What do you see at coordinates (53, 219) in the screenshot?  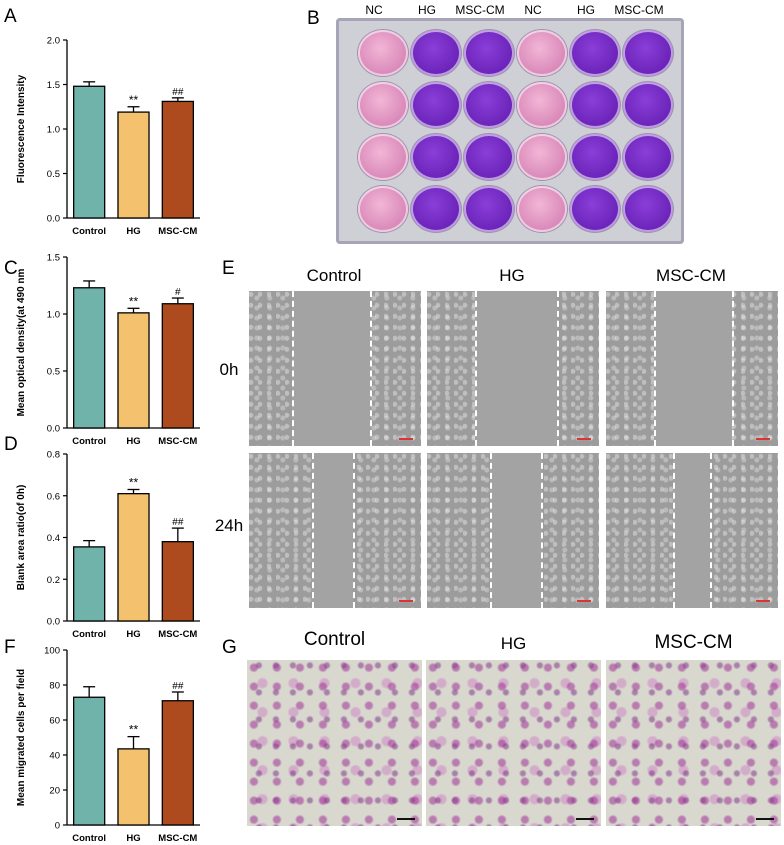 I see `y-tick-label-a: 0.0` at bounding box center [53, 219].